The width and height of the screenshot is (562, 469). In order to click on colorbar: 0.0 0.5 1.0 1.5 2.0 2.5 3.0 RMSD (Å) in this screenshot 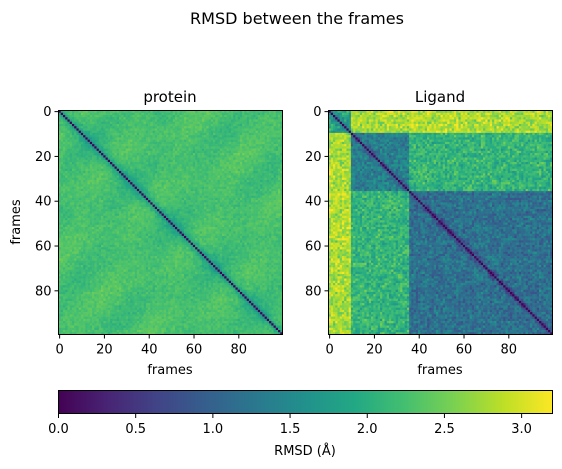, I will do `click(300, 424)`.